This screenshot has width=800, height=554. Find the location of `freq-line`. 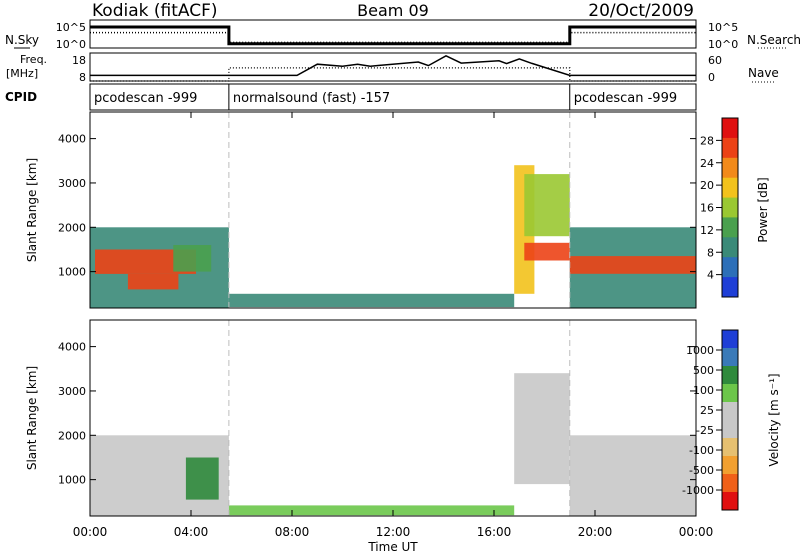

freq-line is located at coordinates (393, 65).